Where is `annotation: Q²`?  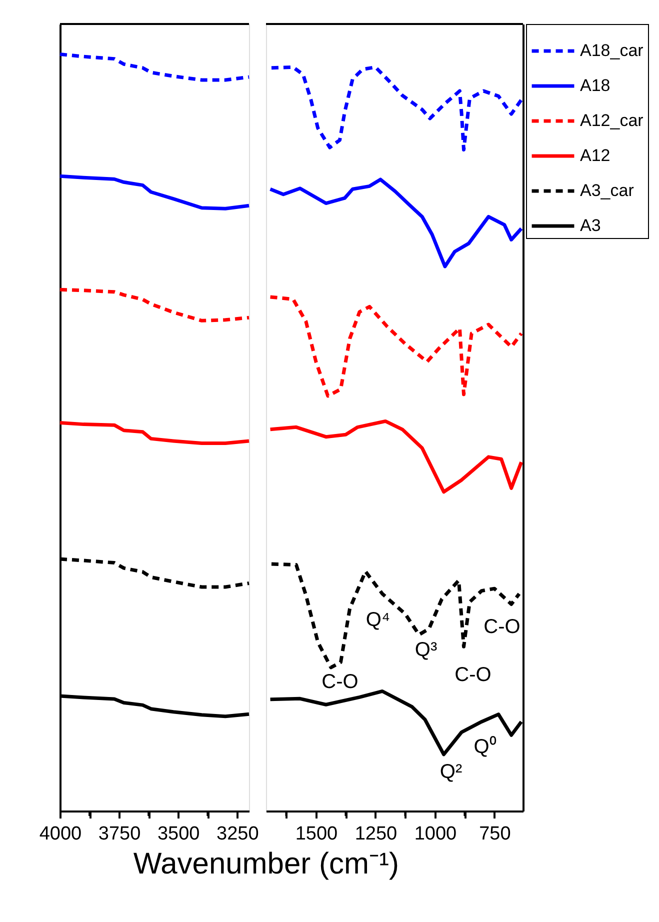 annotation: Q² is located at coordinates (451, 772).